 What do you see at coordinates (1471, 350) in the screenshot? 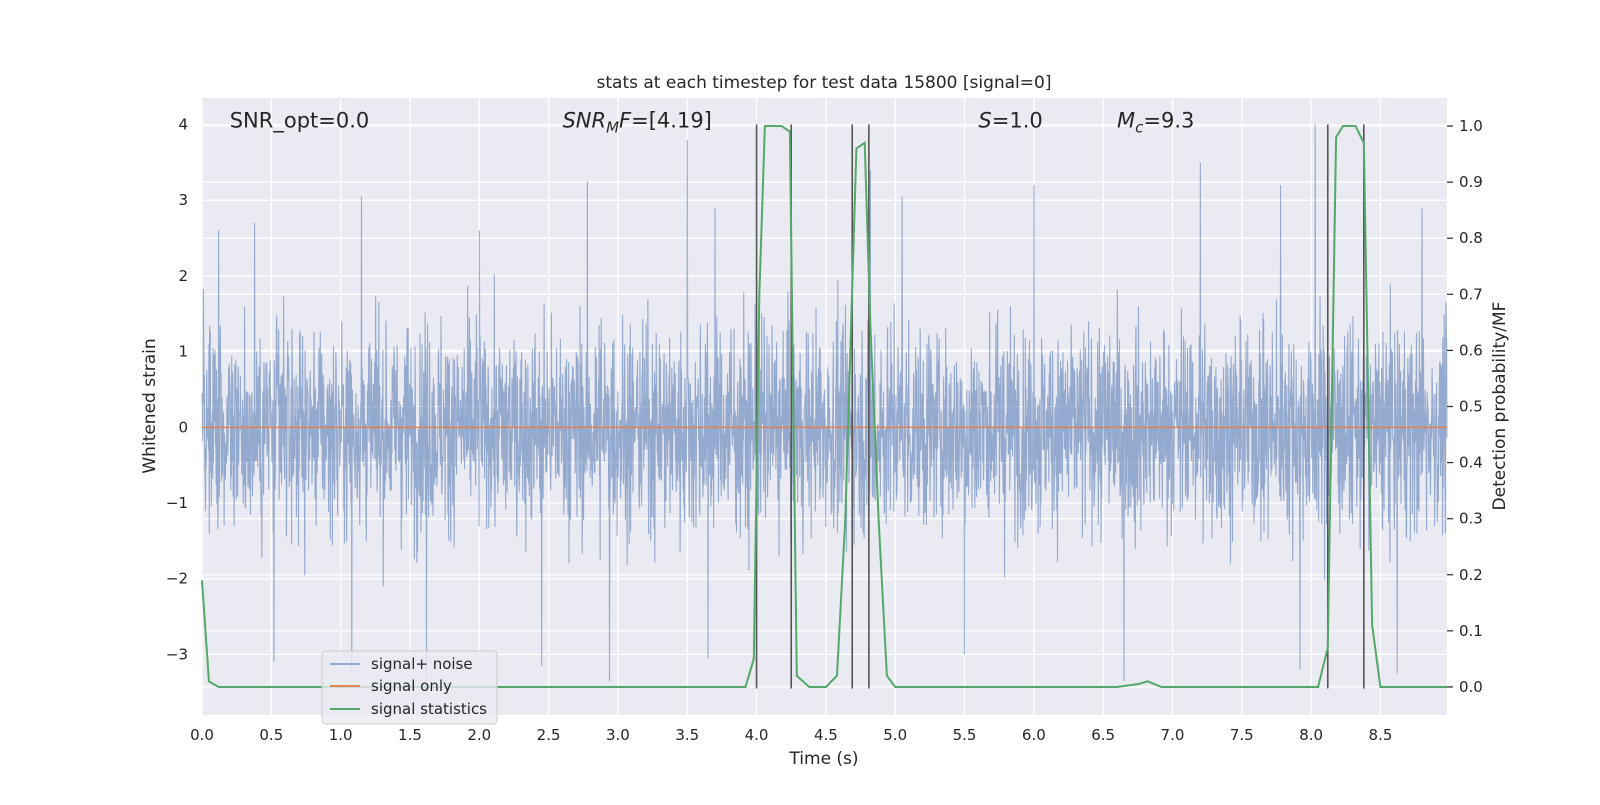
I see `y-right-tick-label: 0.6` at bounding box center [1471, 350].